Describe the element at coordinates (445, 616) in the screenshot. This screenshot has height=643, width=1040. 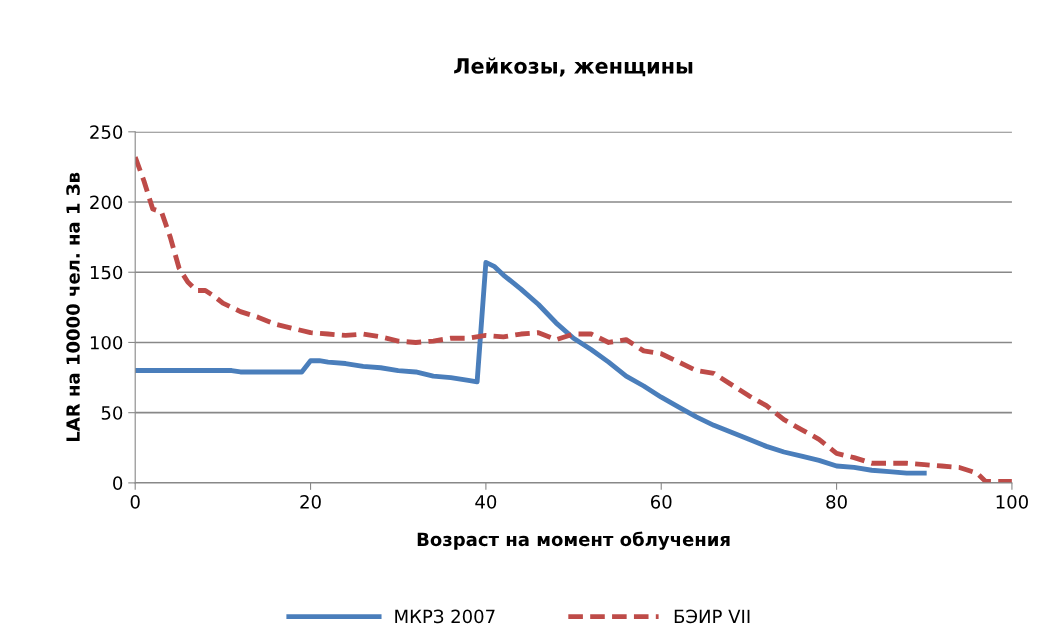
I see `legend-label: МКРЗ 2007` at that location.